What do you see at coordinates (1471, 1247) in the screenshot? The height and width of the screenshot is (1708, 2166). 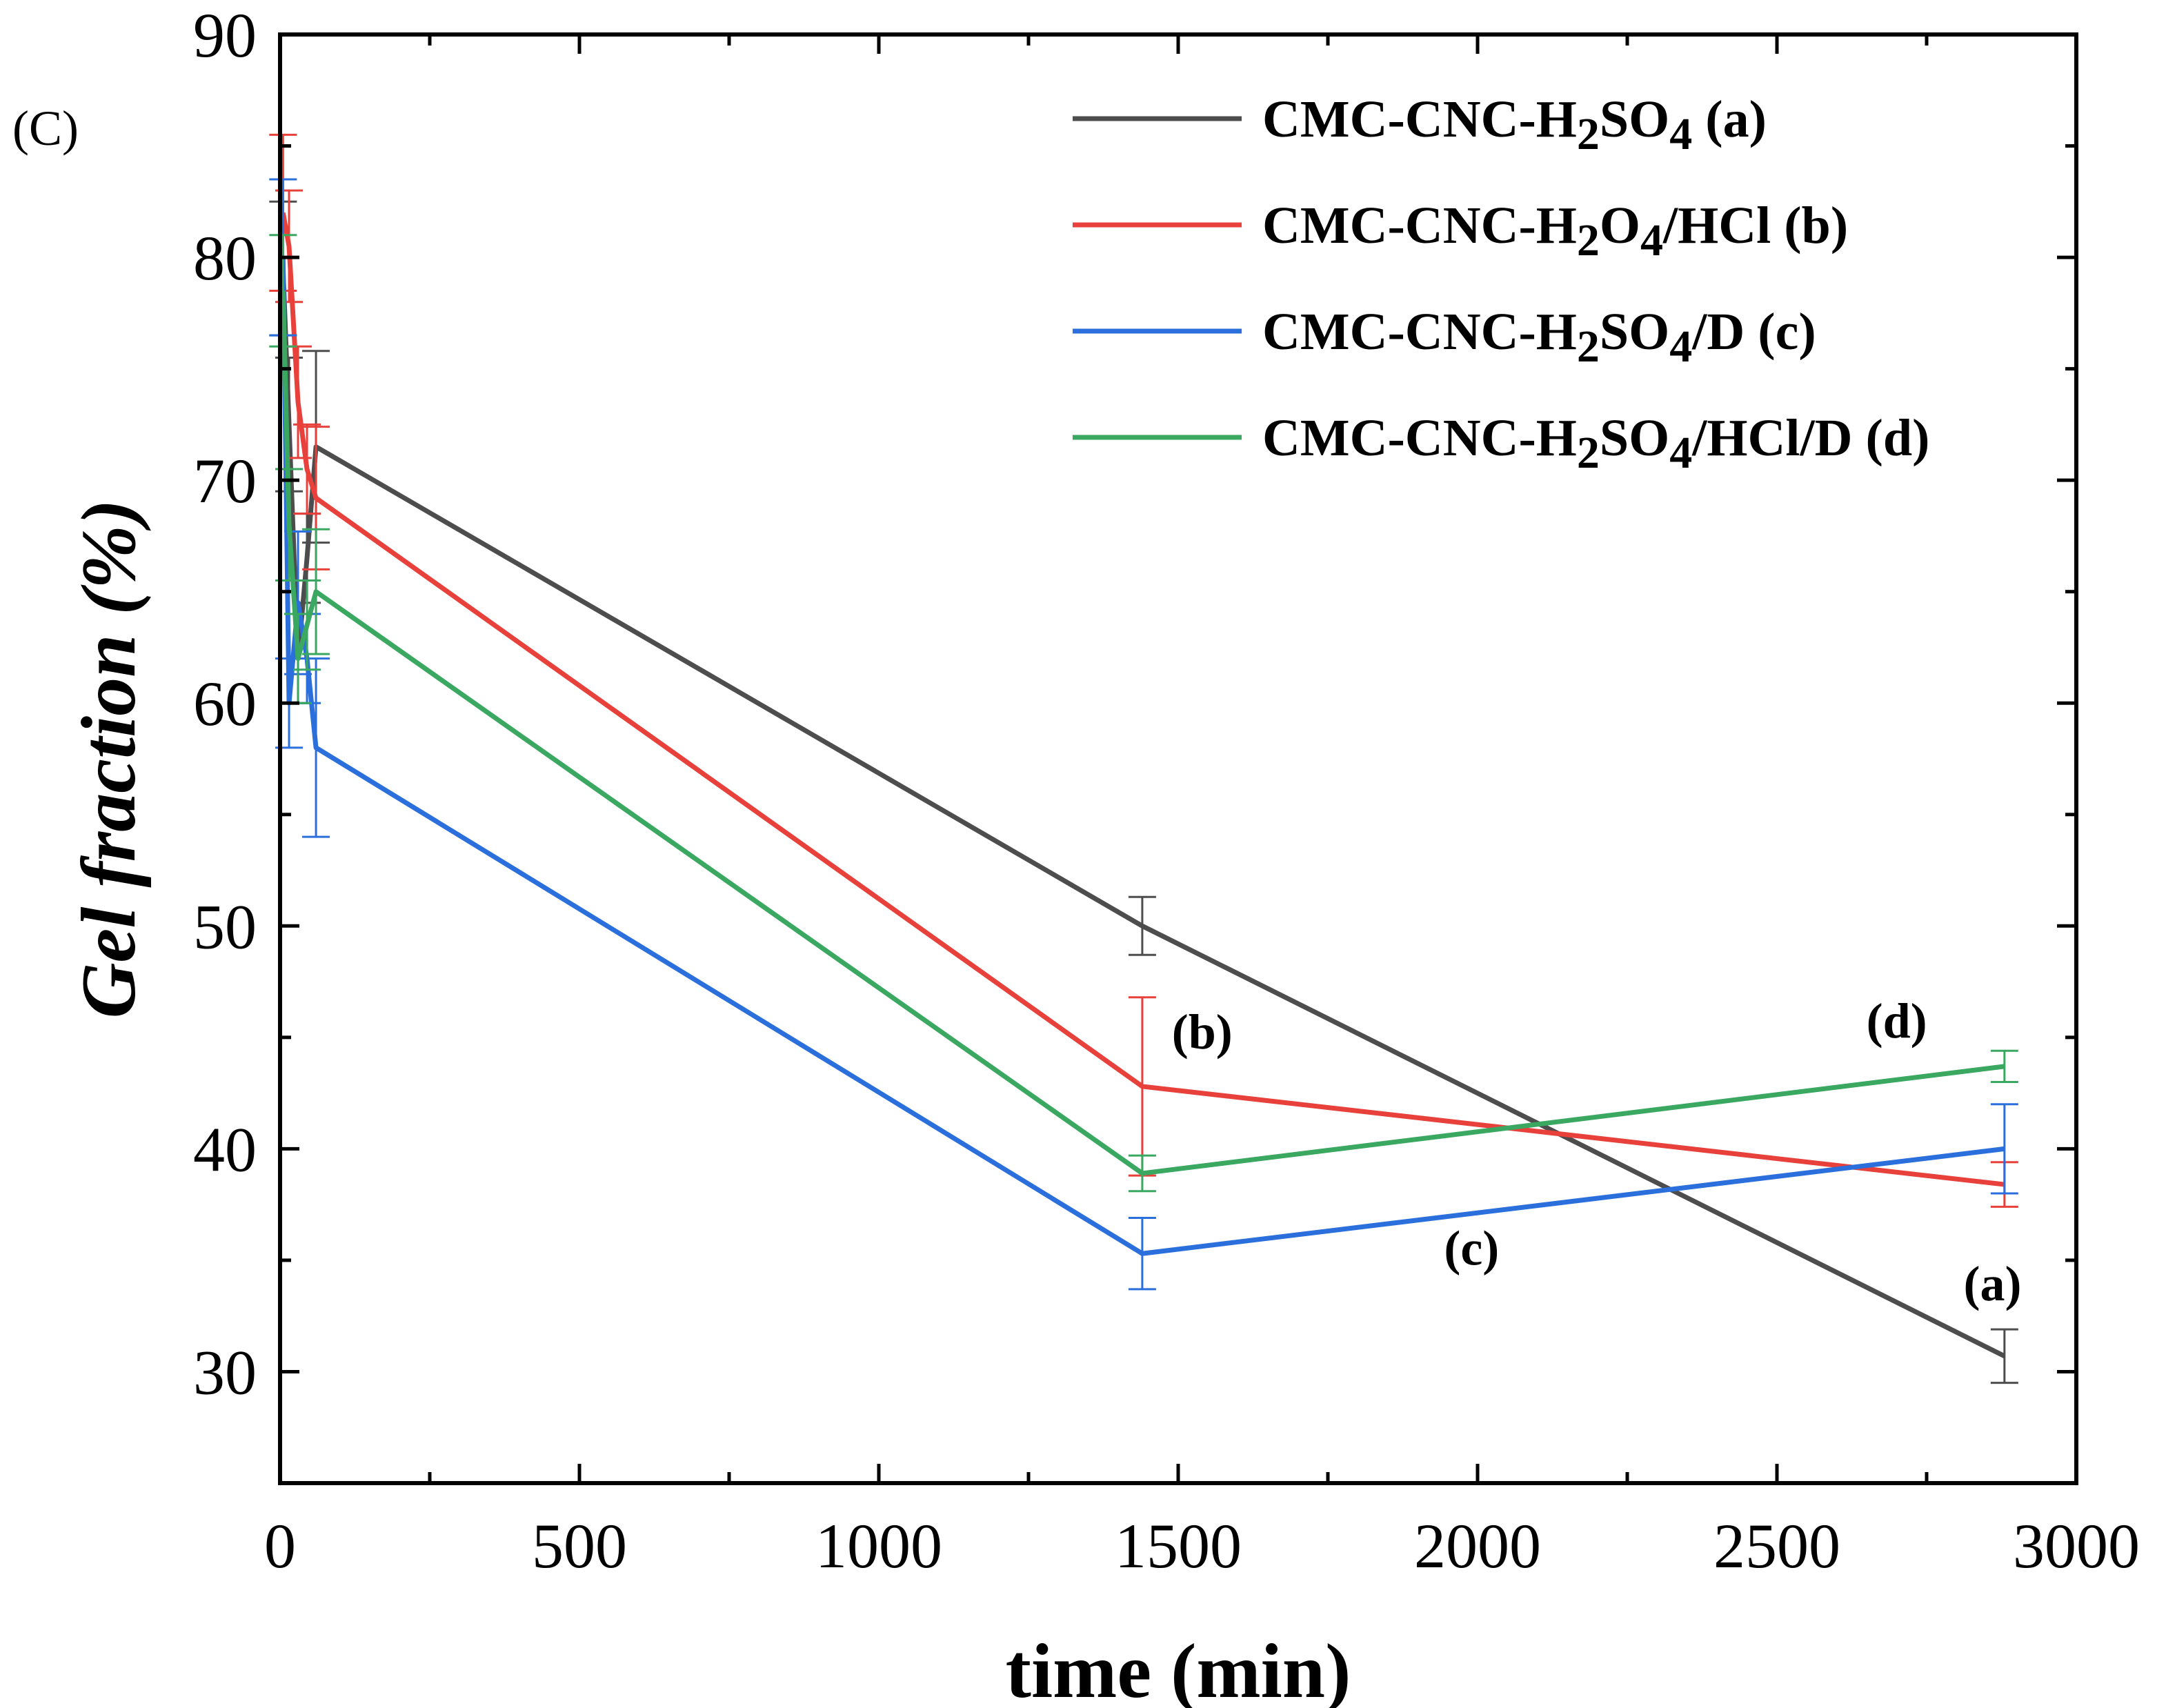 I see `series-annotation: (c)` at bounding box center [1471, 1247].